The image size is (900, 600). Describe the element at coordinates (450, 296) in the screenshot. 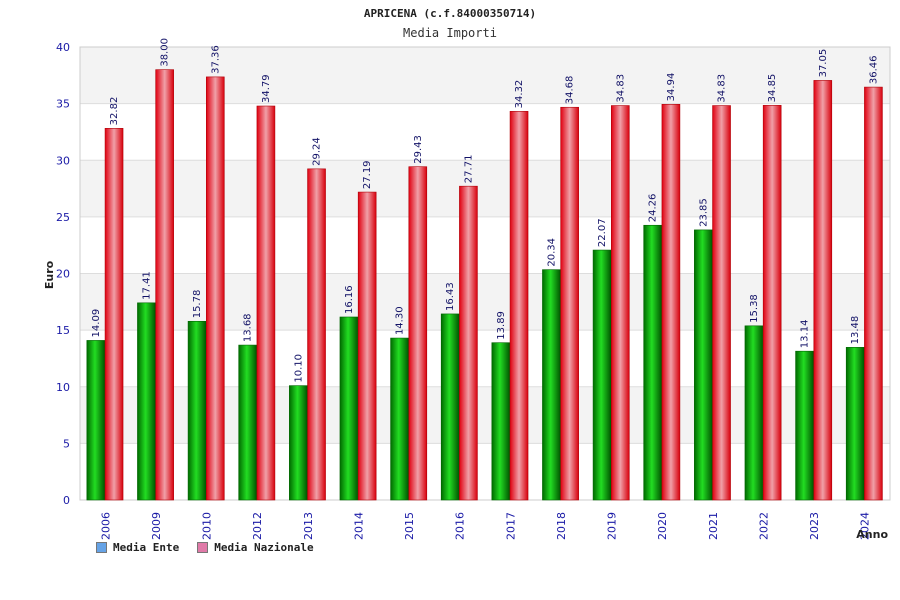

I see `value-label-media-ente-2016: 16.43` at that location.